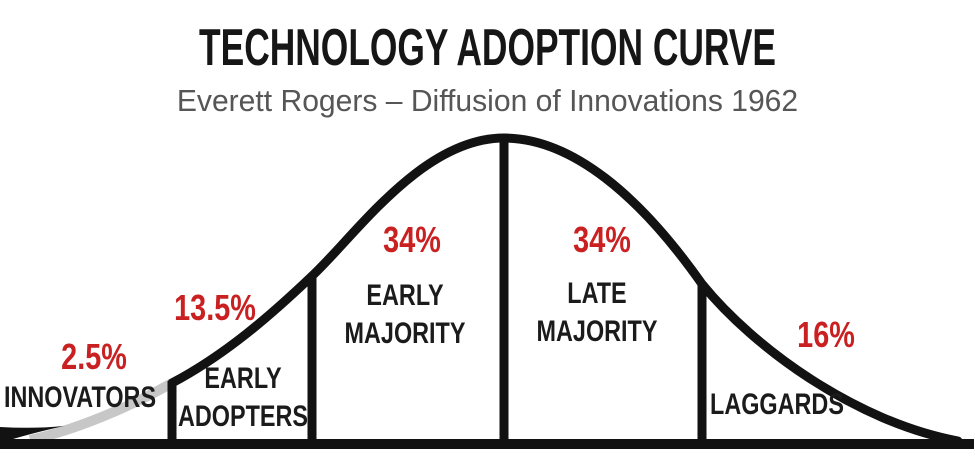 The width and height of the screenshot is (975, 476). What do you see at coordinates (597, 313) in the screenshot?
I see `late-majority-label: LATE MAJORITY` at bounding box center [597, 313].